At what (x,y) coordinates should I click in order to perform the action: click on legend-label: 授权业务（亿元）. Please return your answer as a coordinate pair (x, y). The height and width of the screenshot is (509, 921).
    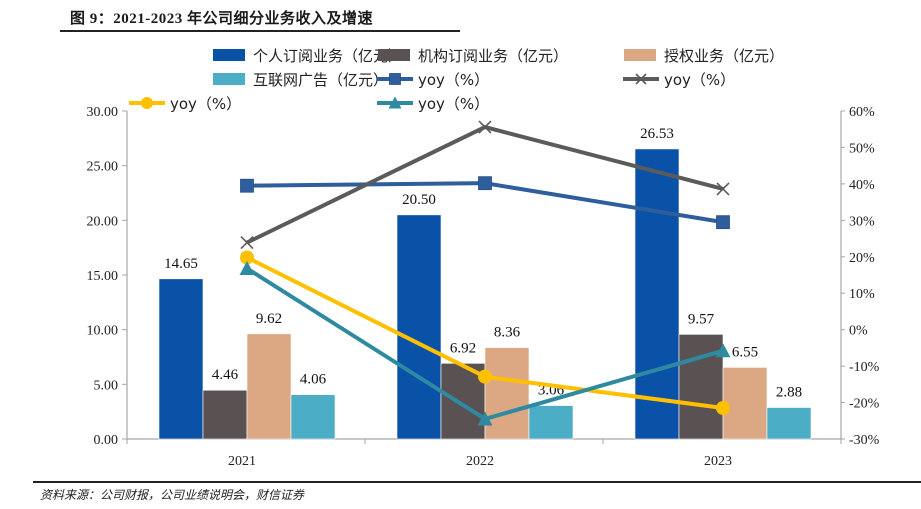
    Looking at the image, I should click on (724, 56).